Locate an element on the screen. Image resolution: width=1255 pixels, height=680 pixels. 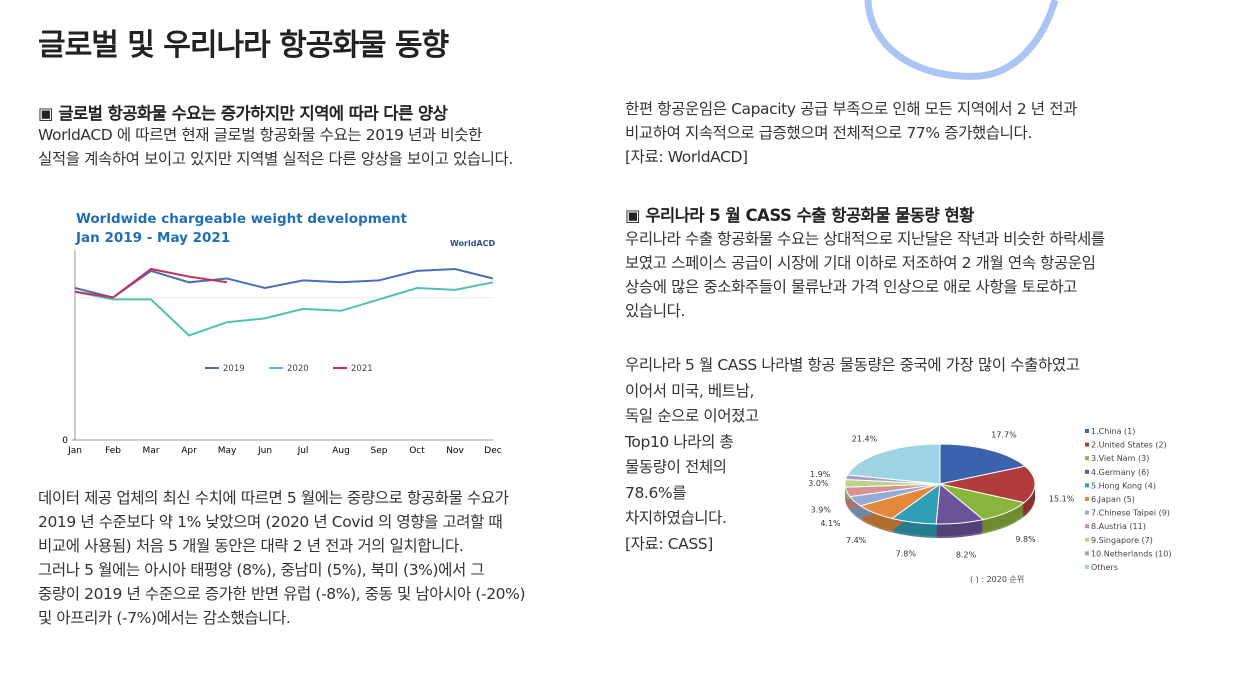
x-tick-label: Apr is located at coordinates (189, 451).